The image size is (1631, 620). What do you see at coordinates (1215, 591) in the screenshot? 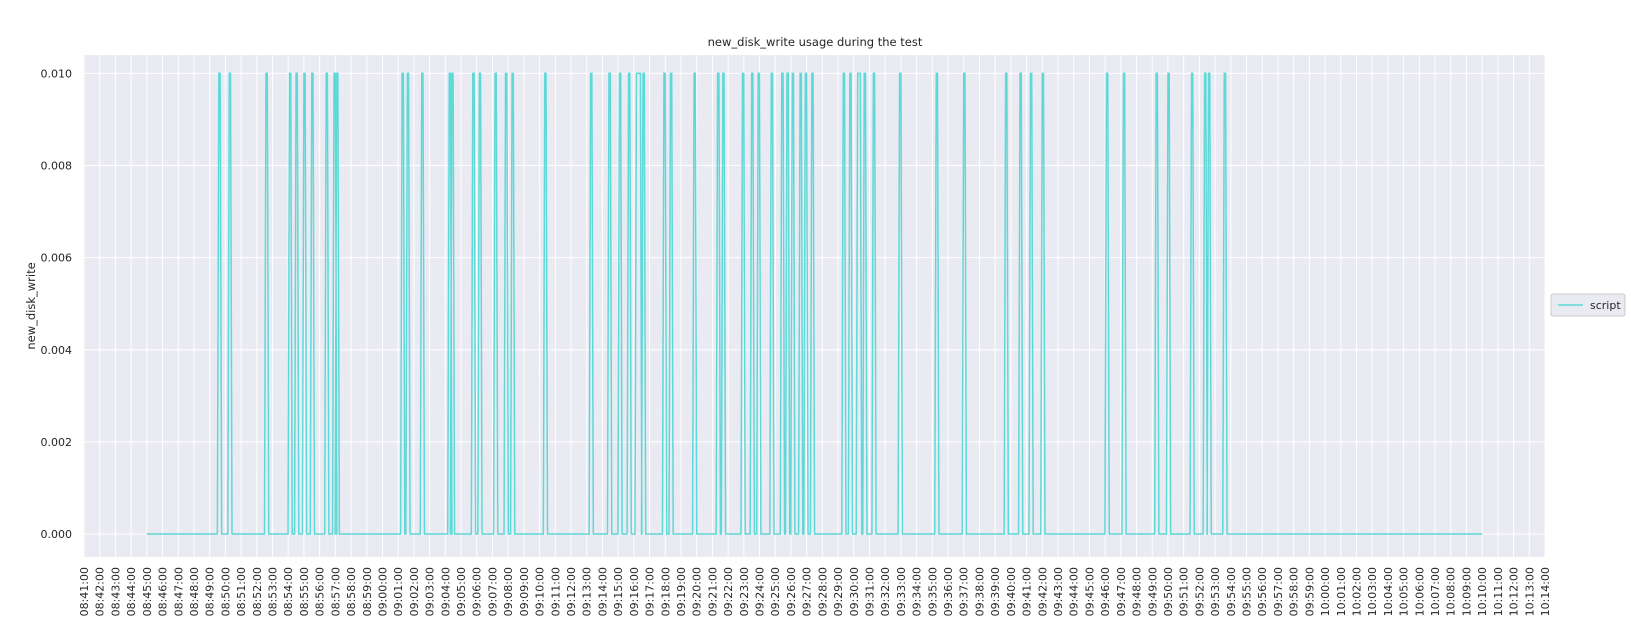
I see `x-tick-label: 09:53:00` at bounding box center [1215, 591].